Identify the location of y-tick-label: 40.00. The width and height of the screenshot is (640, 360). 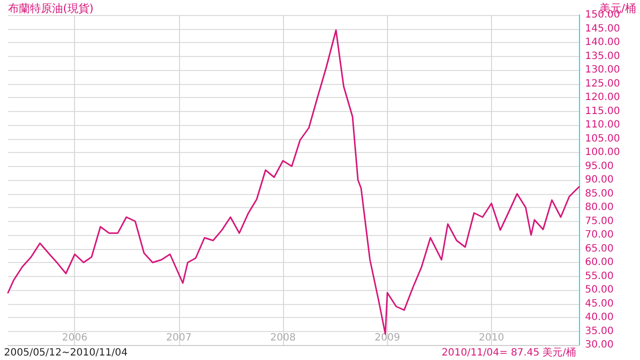
(599, 317).